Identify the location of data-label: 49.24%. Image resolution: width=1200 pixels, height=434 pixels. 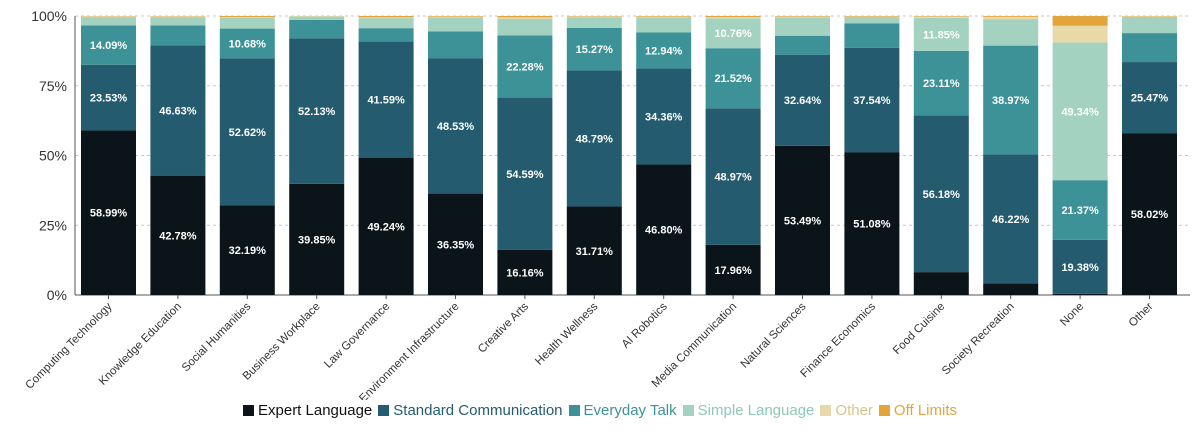
(386, 227).